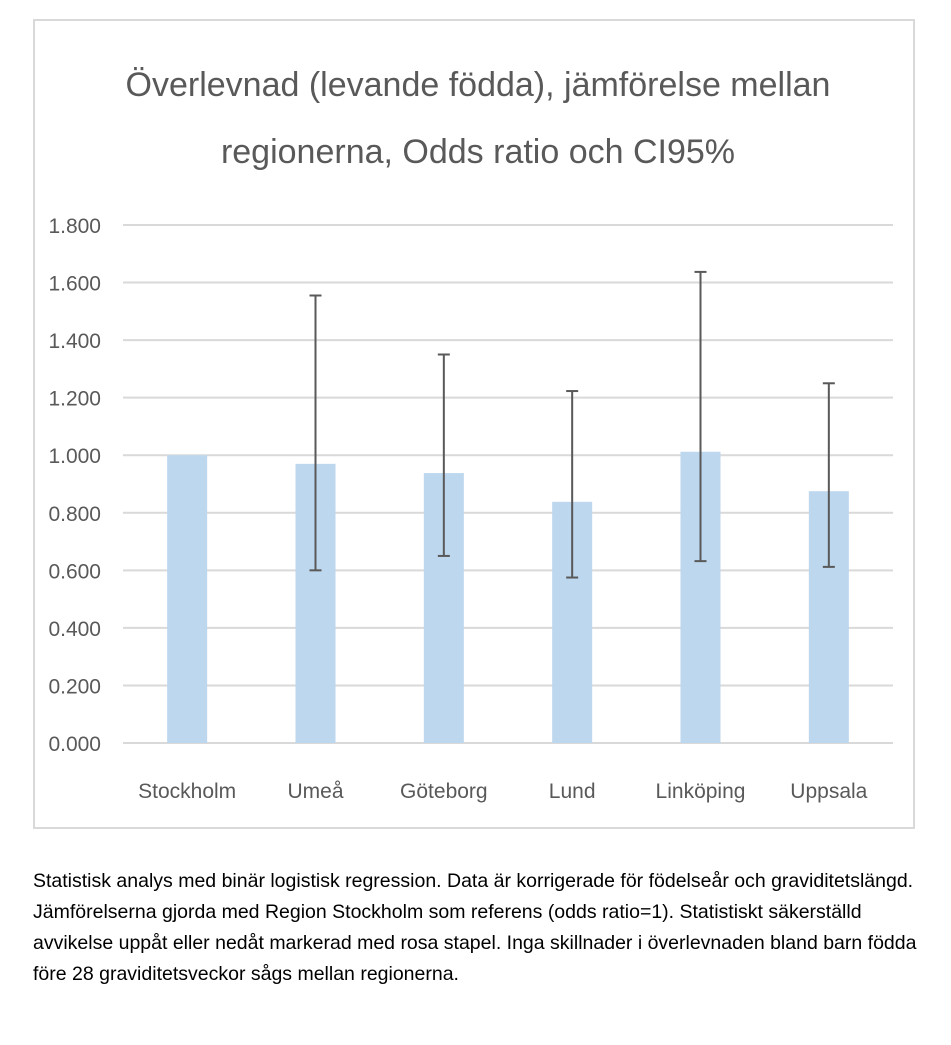  I want to click on error-bar-göteborg, so click(443, 455).